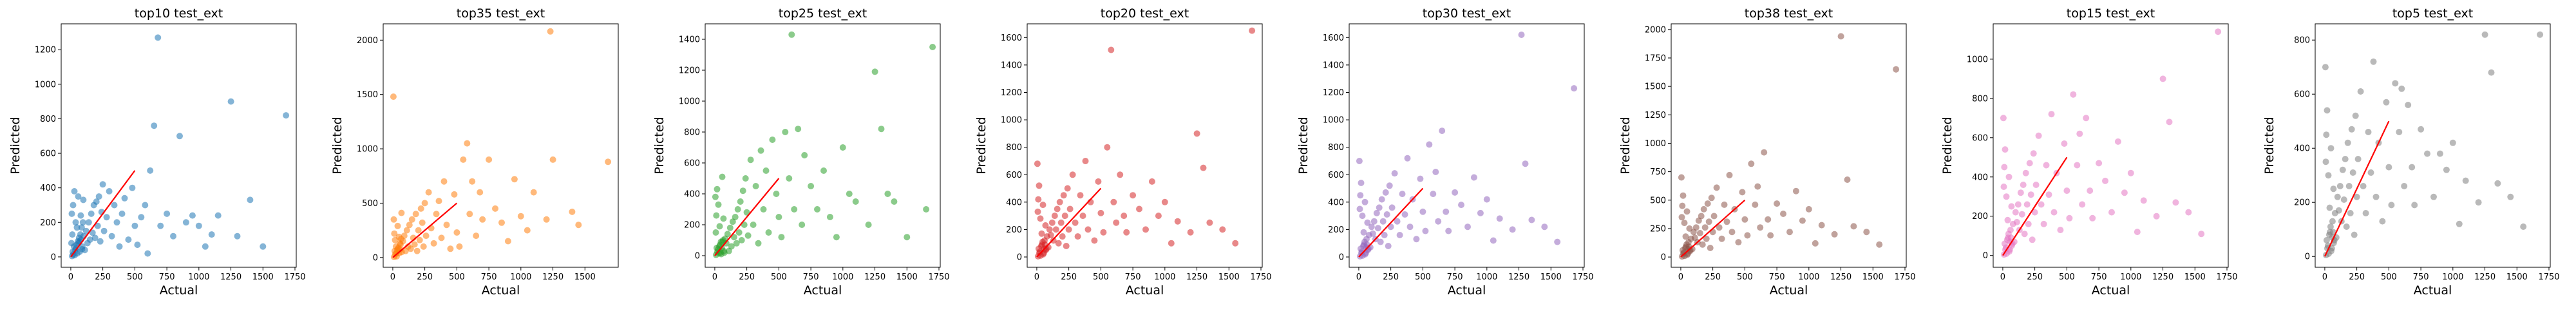 This screenshot has height=322, width=2576. What do you see at coordinates (2067, 277) in the screenshot?
I see `x-tick-label: 500` at bounding box center [2067, 277].